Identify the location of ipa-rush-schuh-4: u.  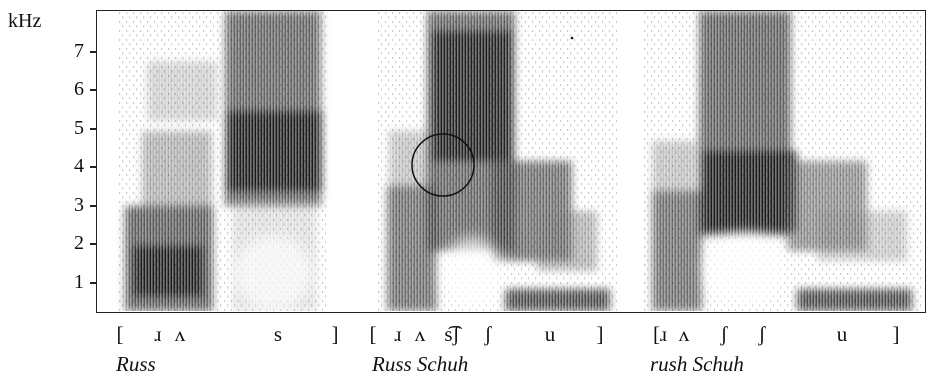
(842, 334).